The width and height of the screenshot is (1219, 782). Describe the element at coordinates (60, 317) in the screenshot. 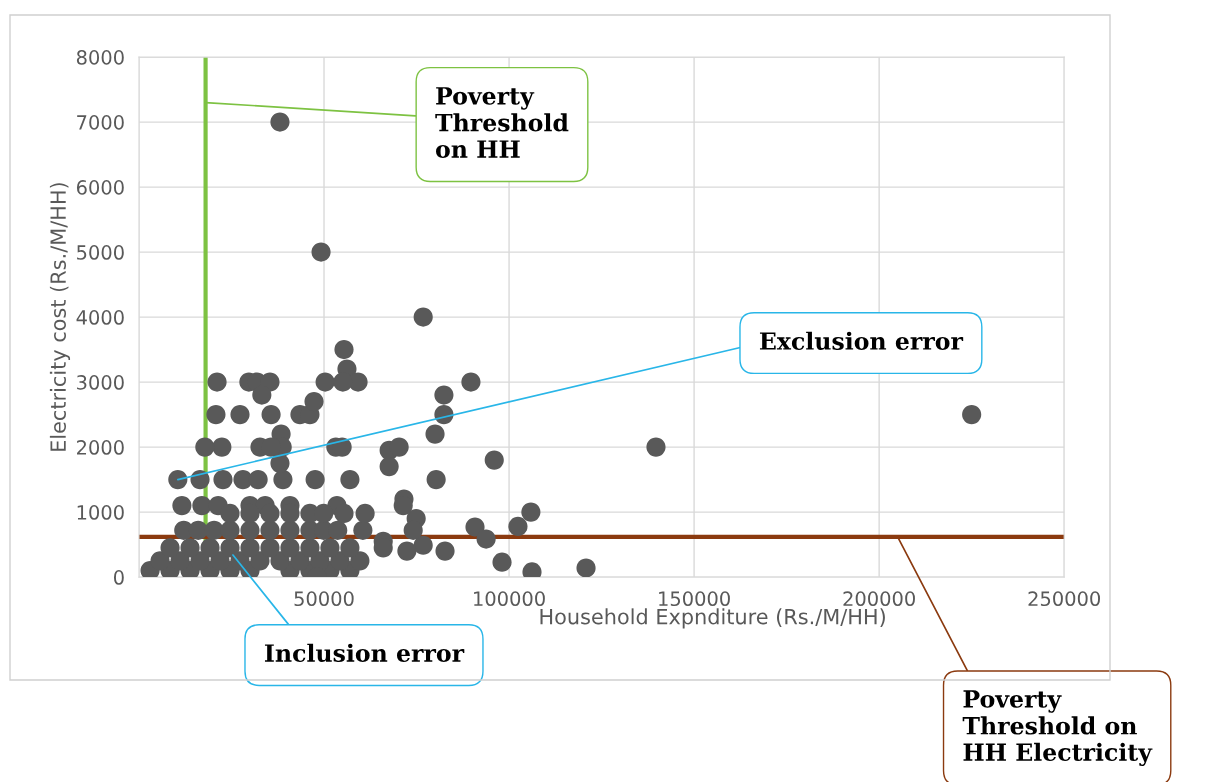

I see `y-axis-title: Electricity cost (Rs./M/HH)` at that location.